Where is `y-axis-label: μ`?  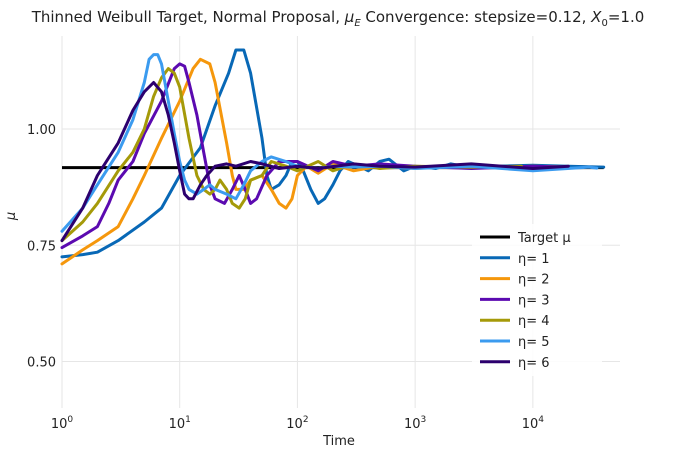 y-axis-label: μ is located at coordinates (11, 216).